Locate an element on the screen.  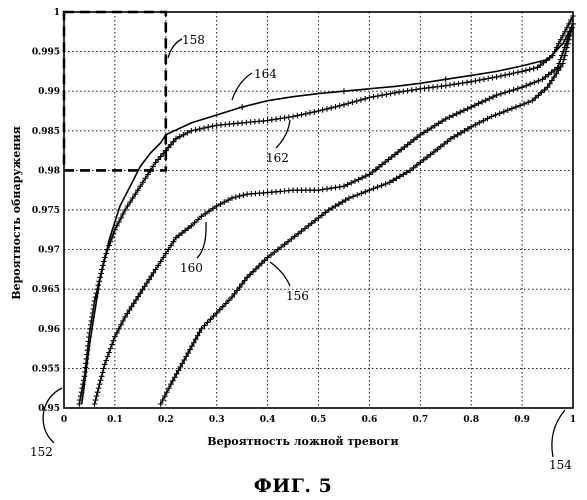
ref-label-158: 158 is located at coordinates (193, 40).